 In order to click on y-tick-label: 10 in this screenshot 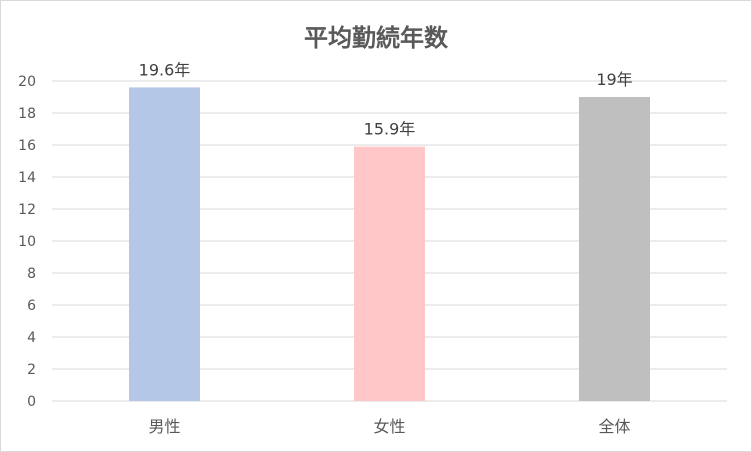, I will do `click(27, 242)`.